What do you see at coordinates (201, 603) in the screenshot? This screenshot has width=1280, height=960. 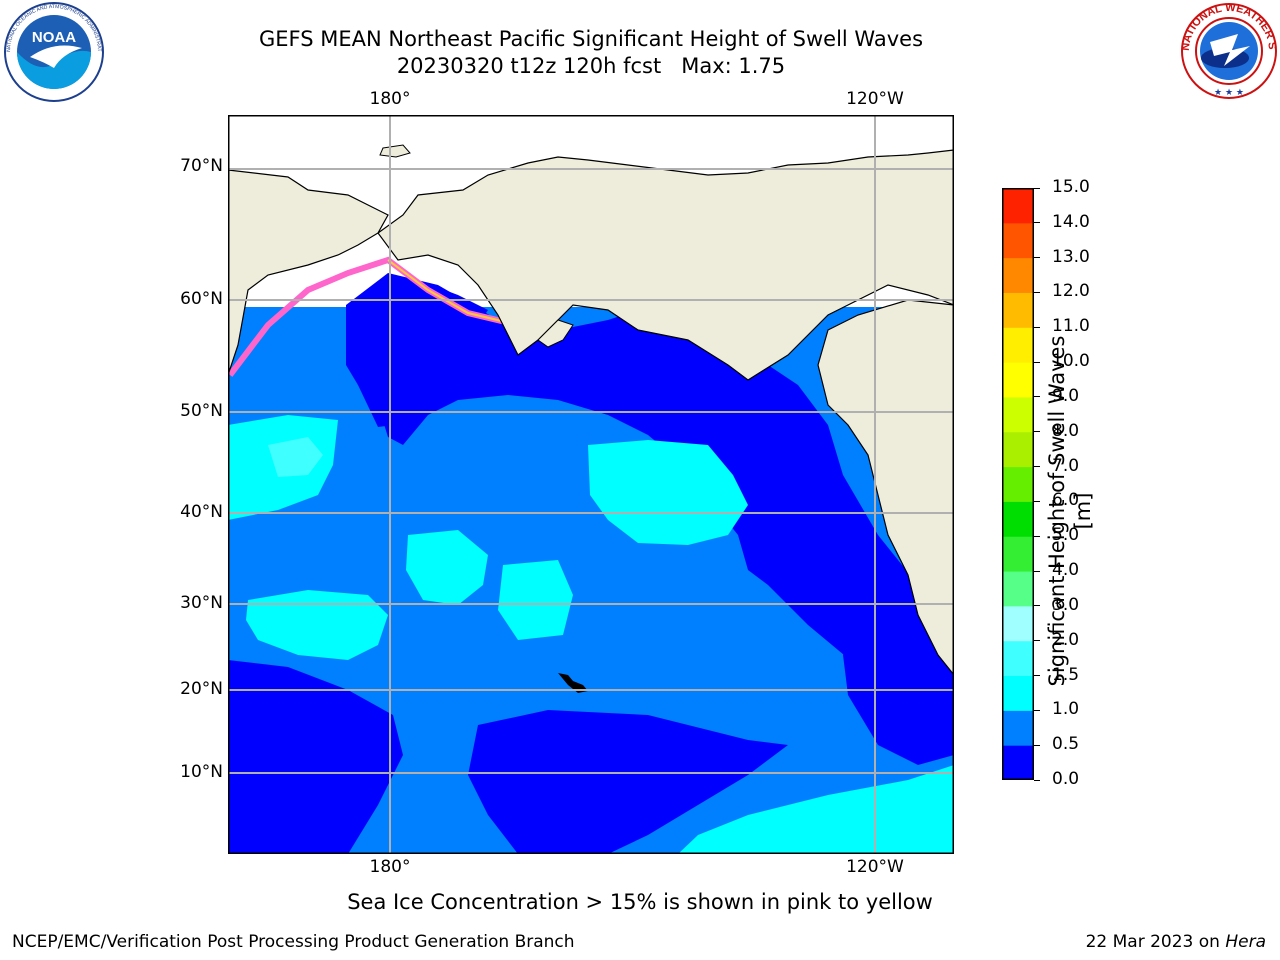 I see `lat-label-30n: 30°N` at bounding box center [201, 603].